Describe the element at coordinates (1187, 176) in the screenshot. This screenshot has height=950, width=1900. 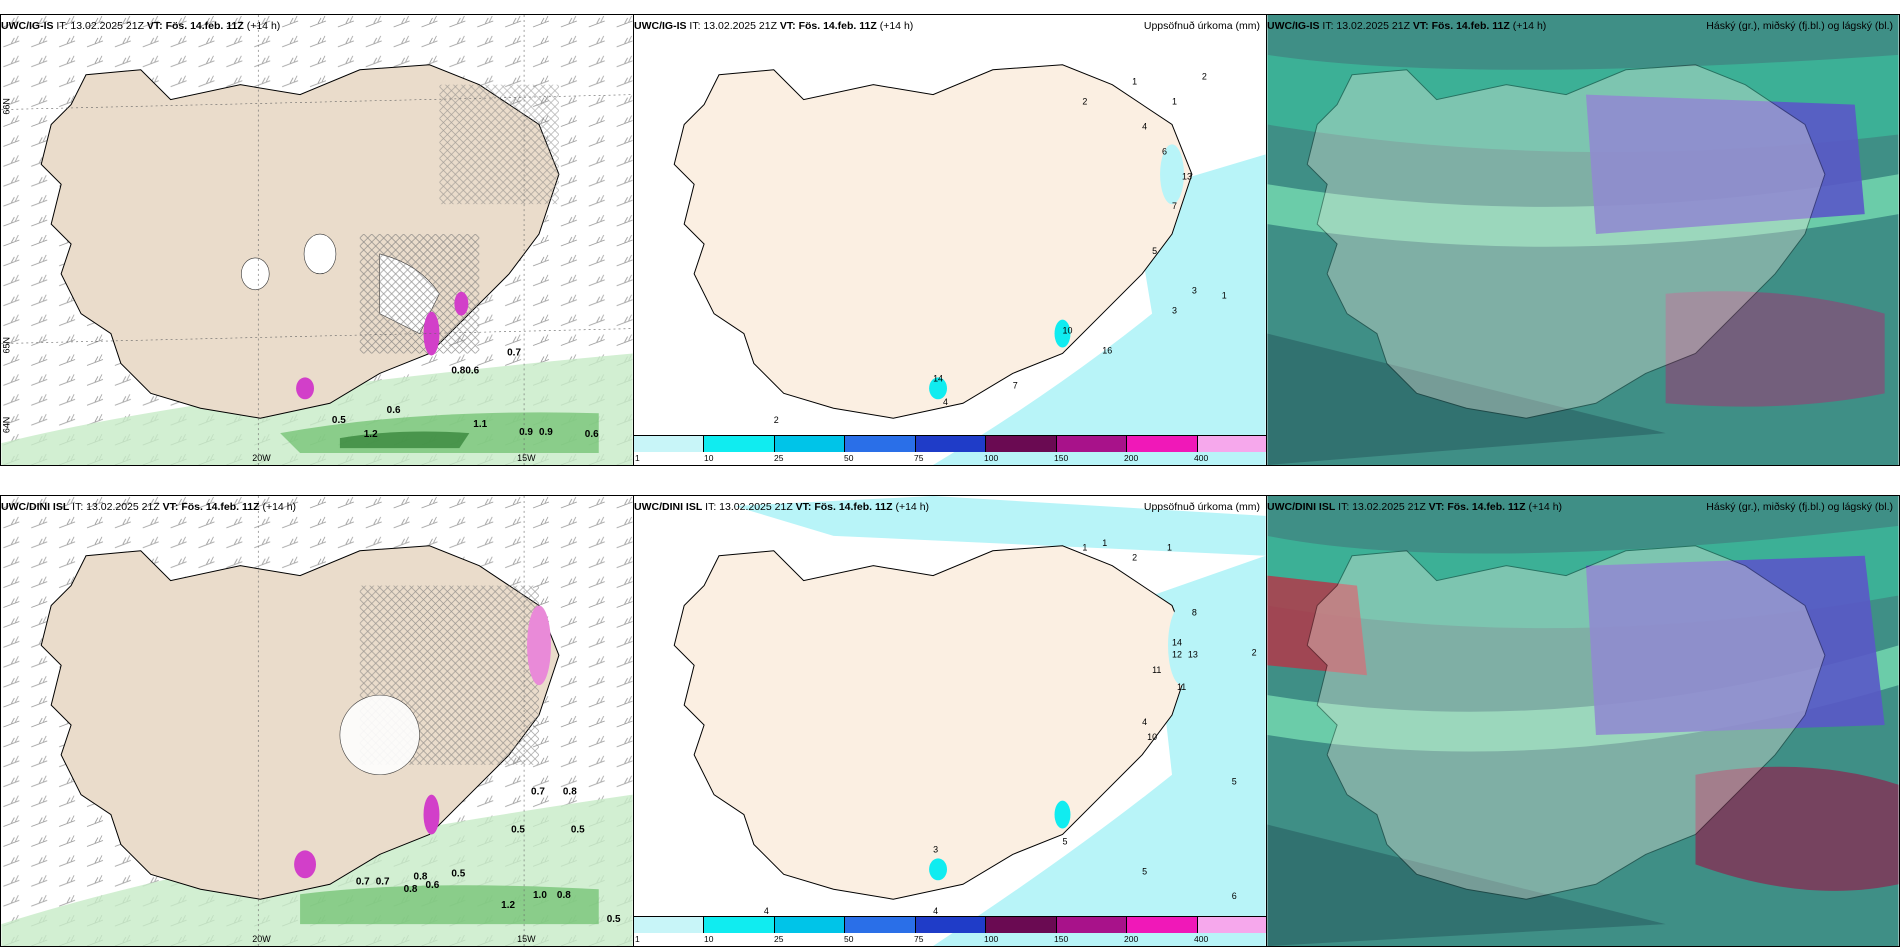
I see `precip-value: 13` at that location.